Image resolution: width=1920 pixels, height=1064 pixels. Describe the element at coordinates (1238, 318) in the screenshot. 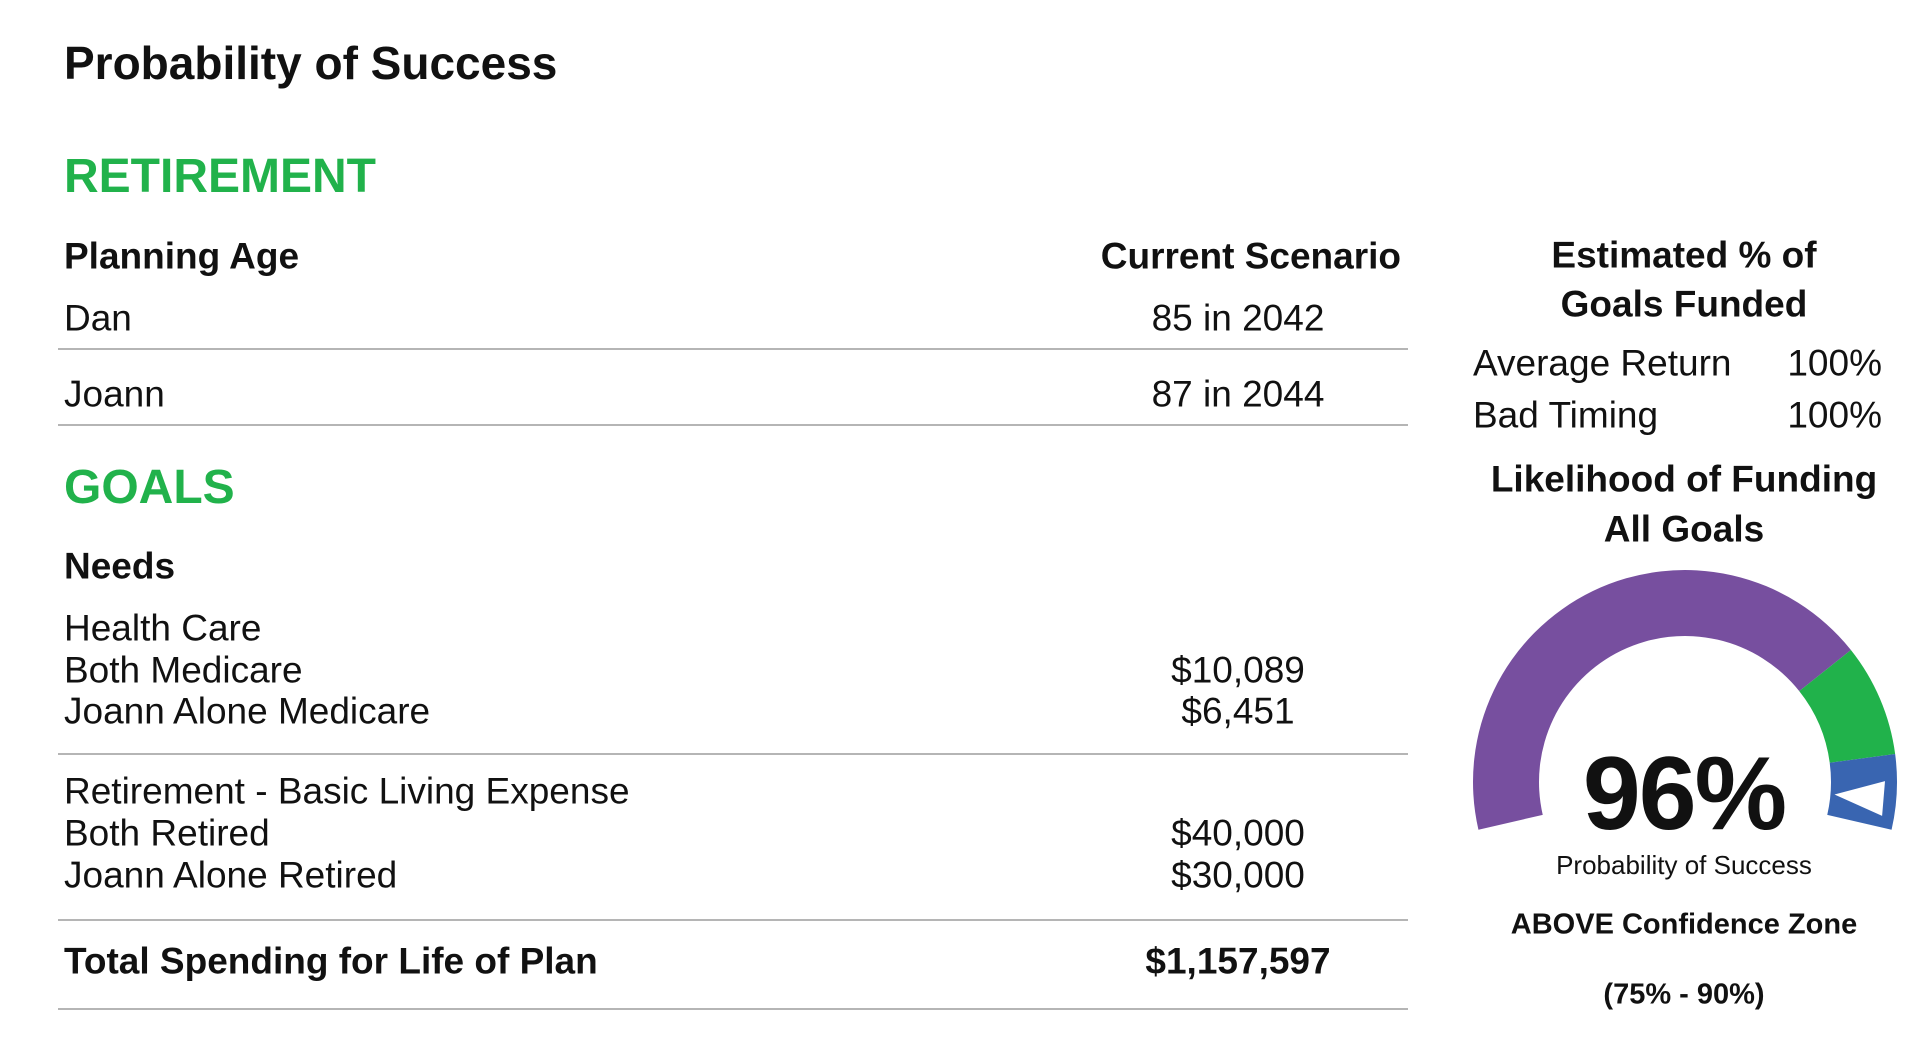

I see `planning-age-value: 85 in 2042` at that location.